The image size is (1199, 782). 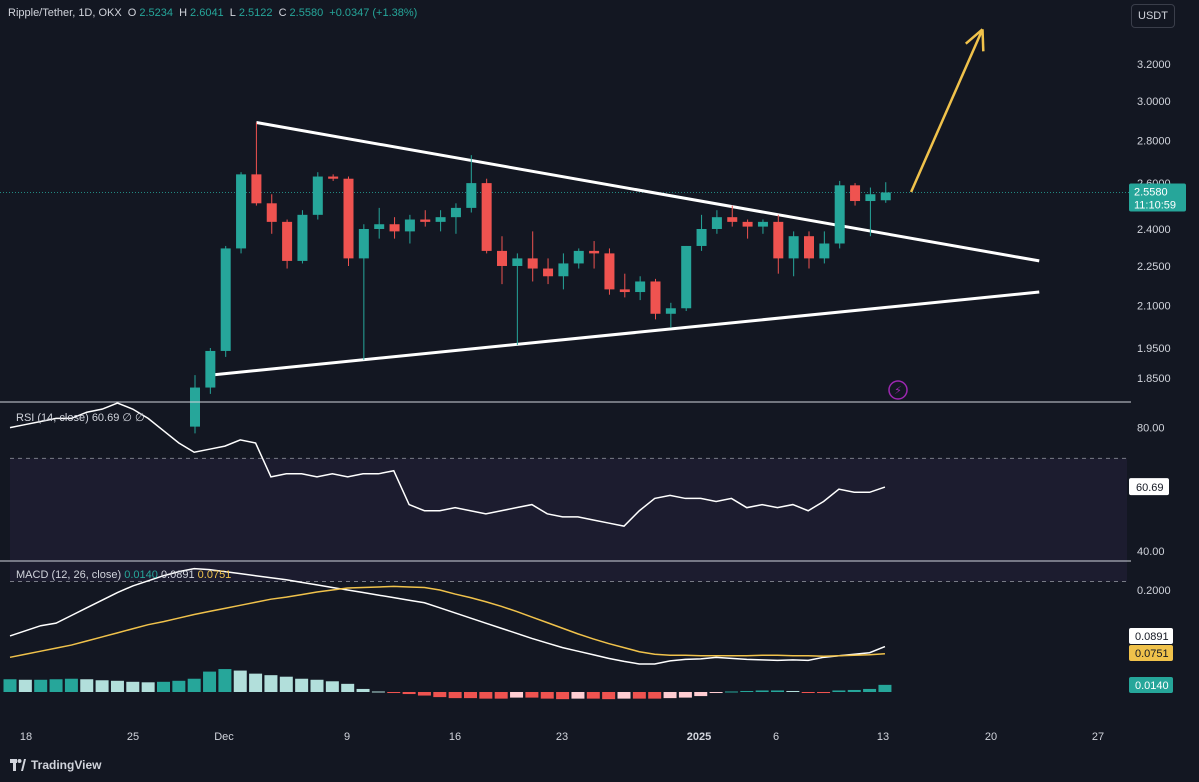 I want to click on tradingview-logo-icon, so click(x=18, y=765).